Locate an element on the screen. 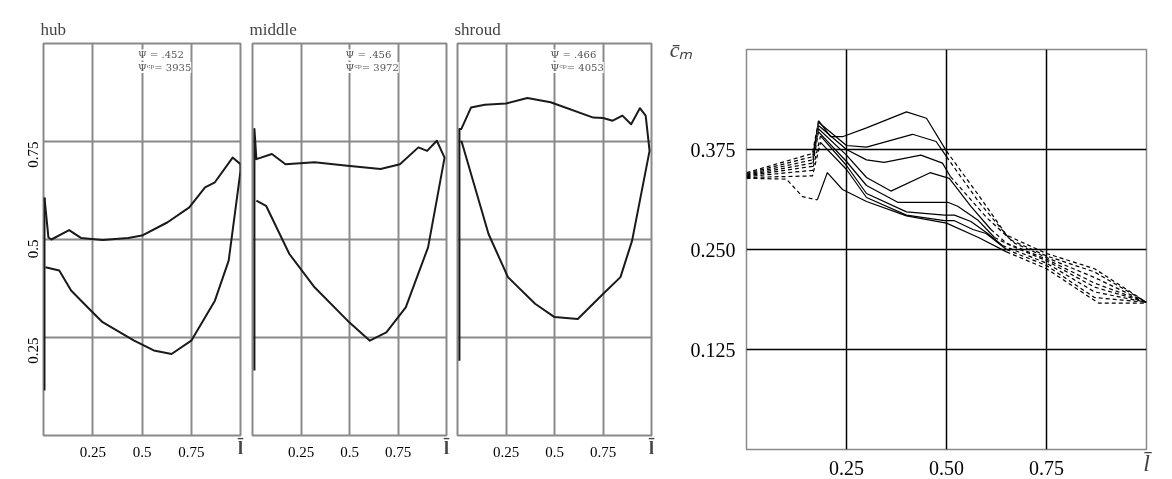 Image resolution: width=1172 pixels, height=479 pixels. chart-title: hub is located at coordinates (53, 29).